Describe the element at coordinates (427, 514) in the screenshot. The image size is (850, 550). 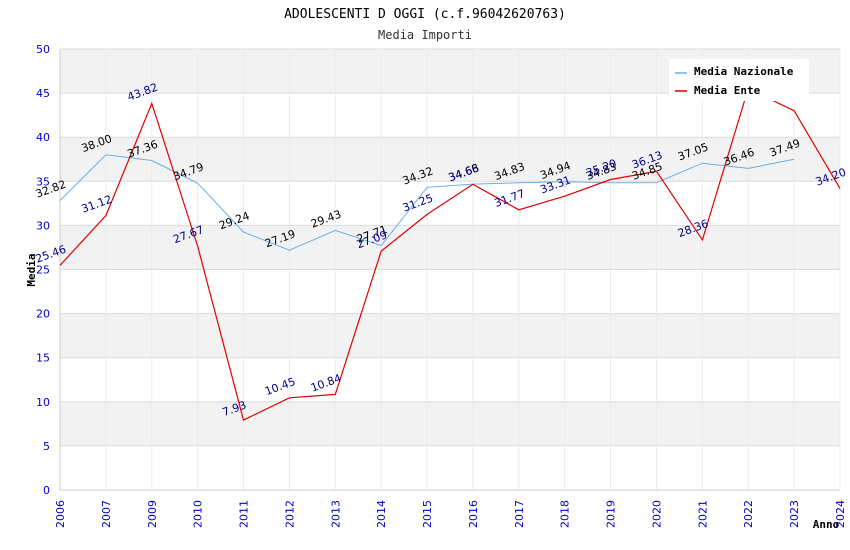
I see `x-tick-label: 2015` at that location.